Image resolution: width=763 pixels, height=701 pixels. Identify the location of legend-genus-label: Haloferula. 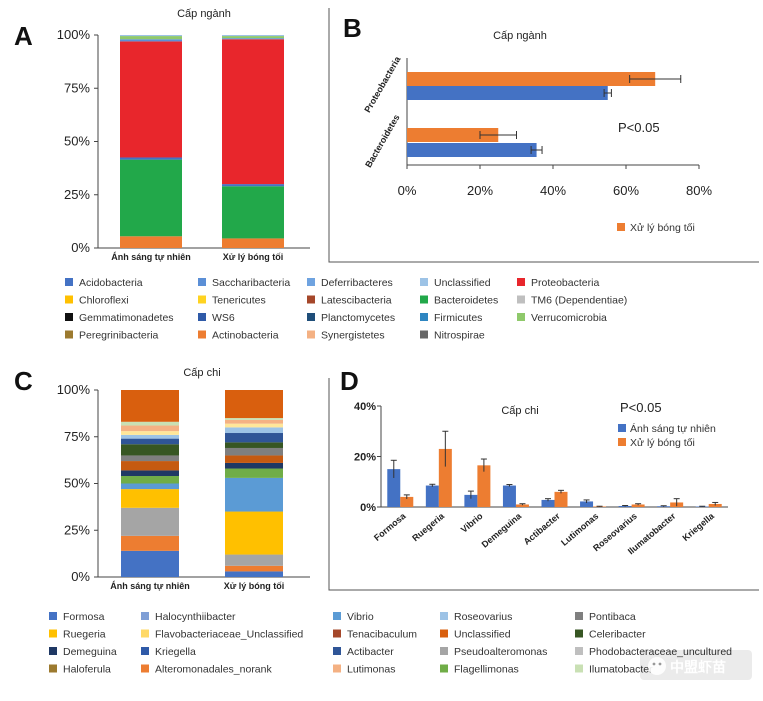
(87, 670).